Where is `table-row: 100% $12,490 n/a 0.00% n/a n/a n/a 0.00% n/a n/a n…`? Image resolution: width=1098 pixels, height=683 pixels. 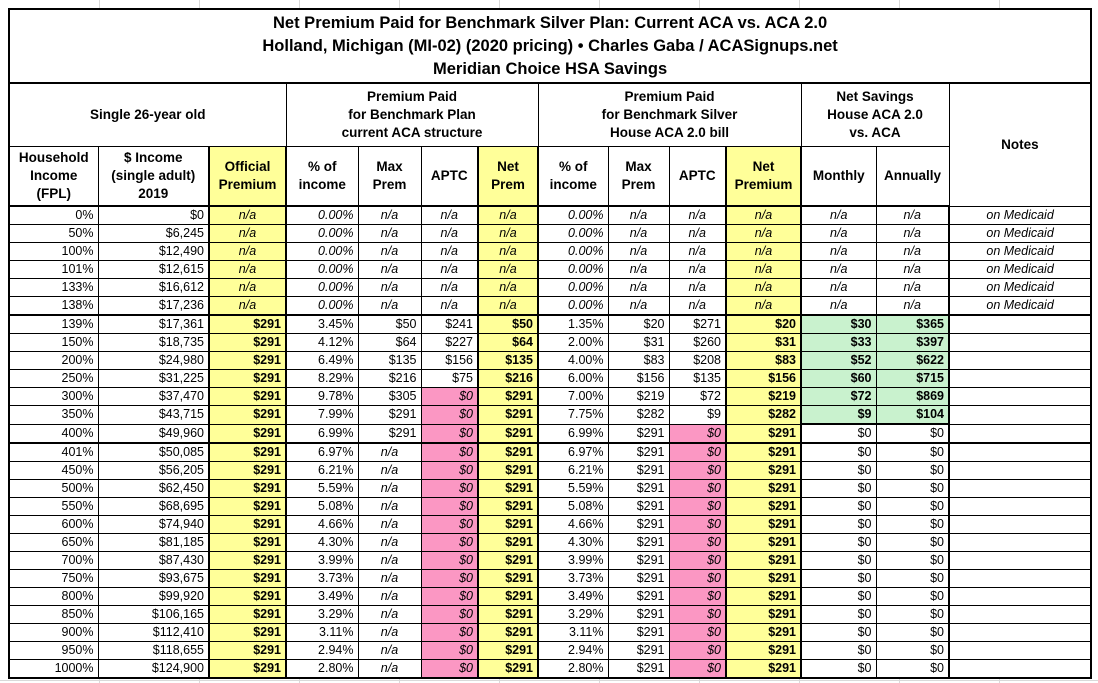
table-row: 100% $12,490 n/a 0.00% n/a n/a n/a 0.00% n/a n/a n… is located at coordinates (550, 251).